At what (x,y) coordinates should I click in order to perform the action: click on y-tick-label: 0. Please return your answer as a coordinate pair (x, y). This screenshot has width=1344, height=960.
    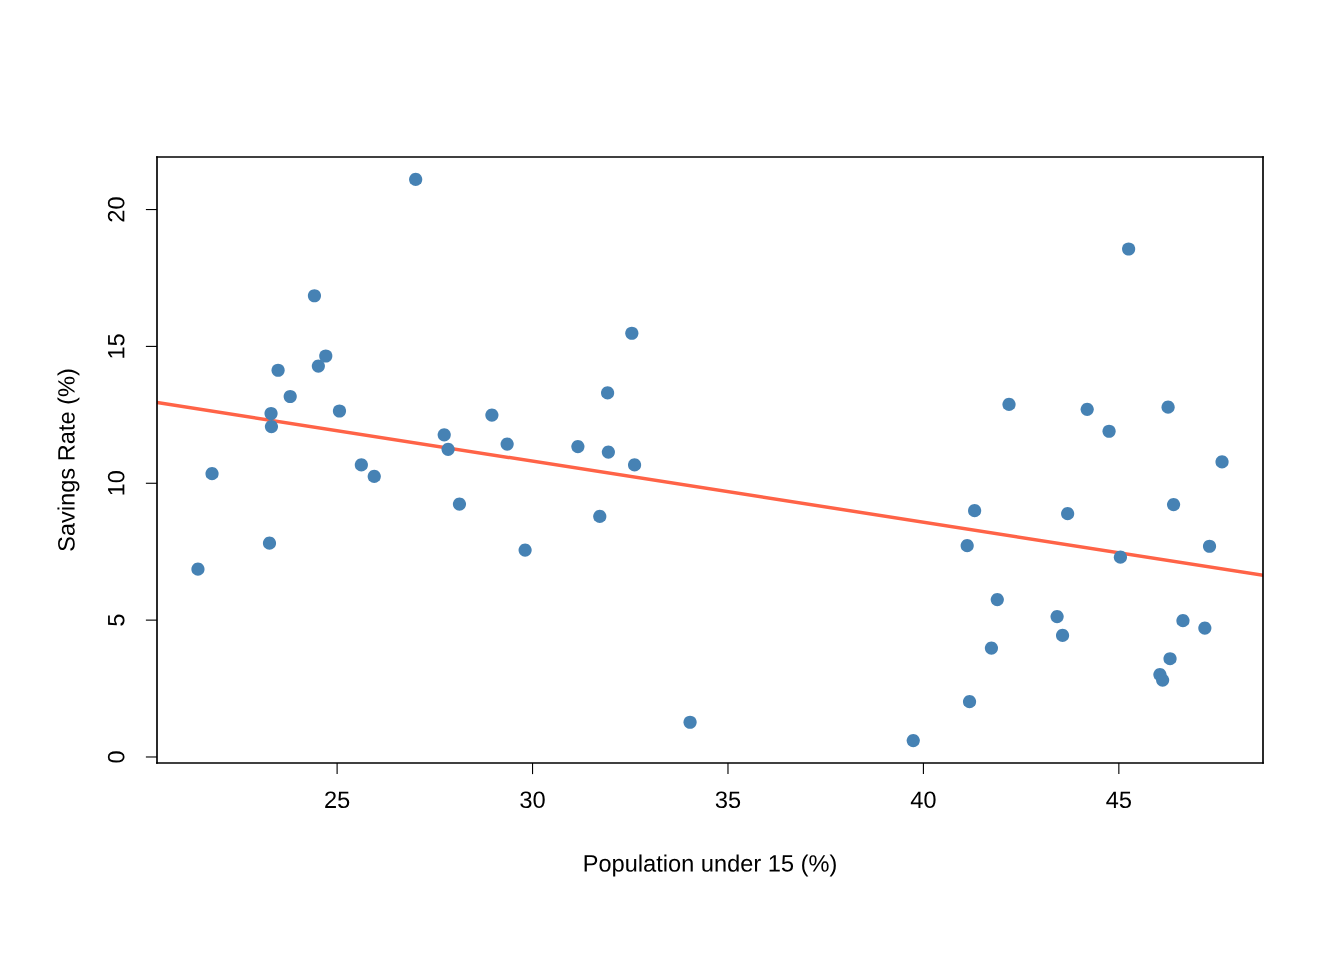
    Looking at the image, I should click on (116, 757).